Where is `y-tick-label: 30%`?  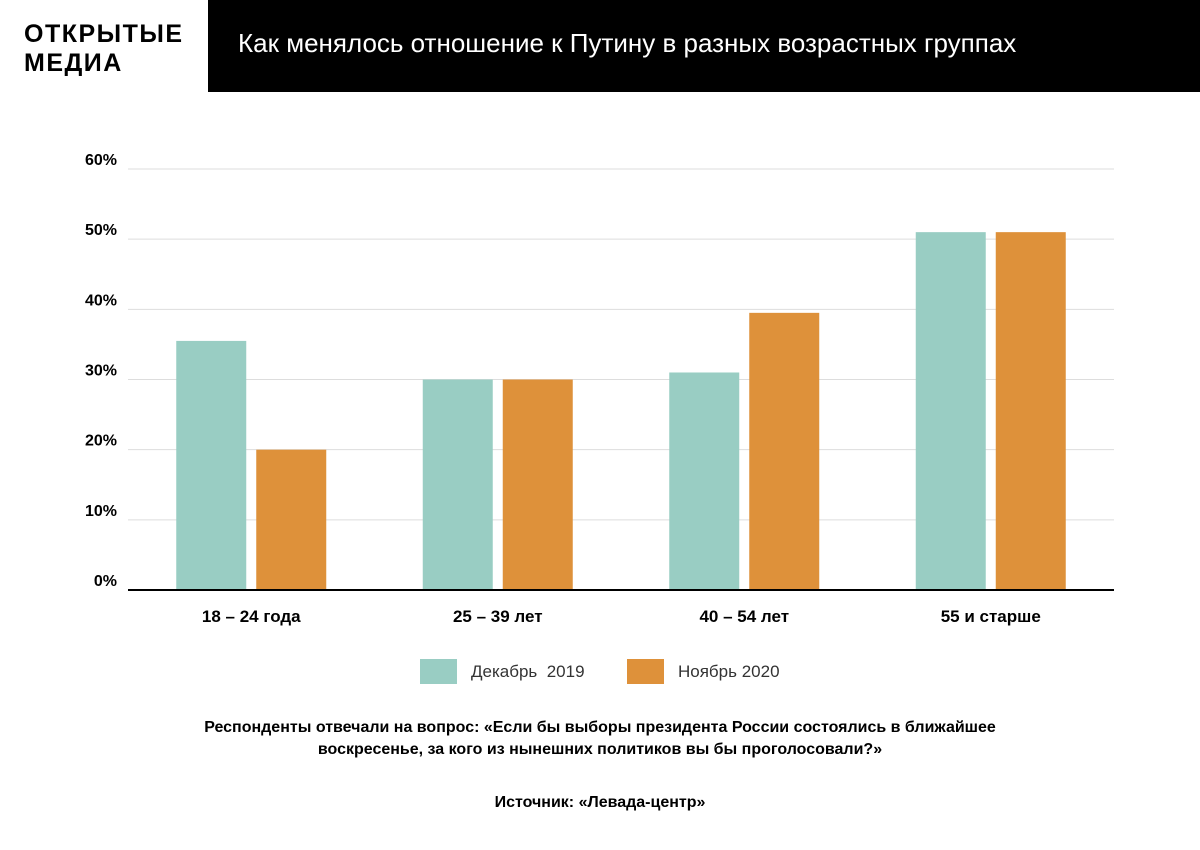
y-tick-label: 30% is located at coordinates (101, 371).